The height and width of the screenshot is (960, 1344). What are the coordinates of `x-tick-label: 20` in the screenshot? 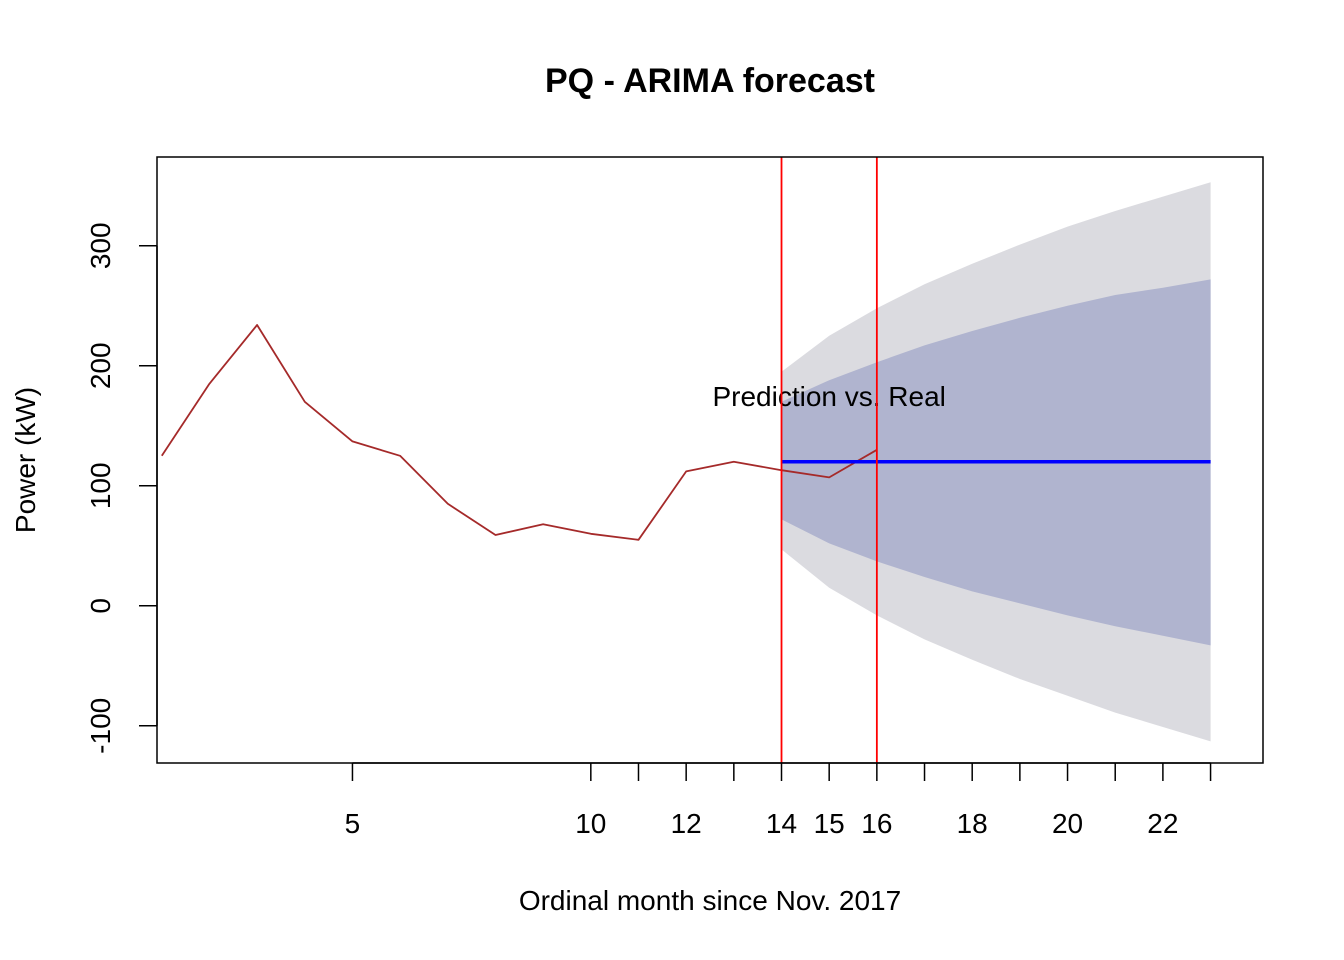 It's located at (1067, 823).